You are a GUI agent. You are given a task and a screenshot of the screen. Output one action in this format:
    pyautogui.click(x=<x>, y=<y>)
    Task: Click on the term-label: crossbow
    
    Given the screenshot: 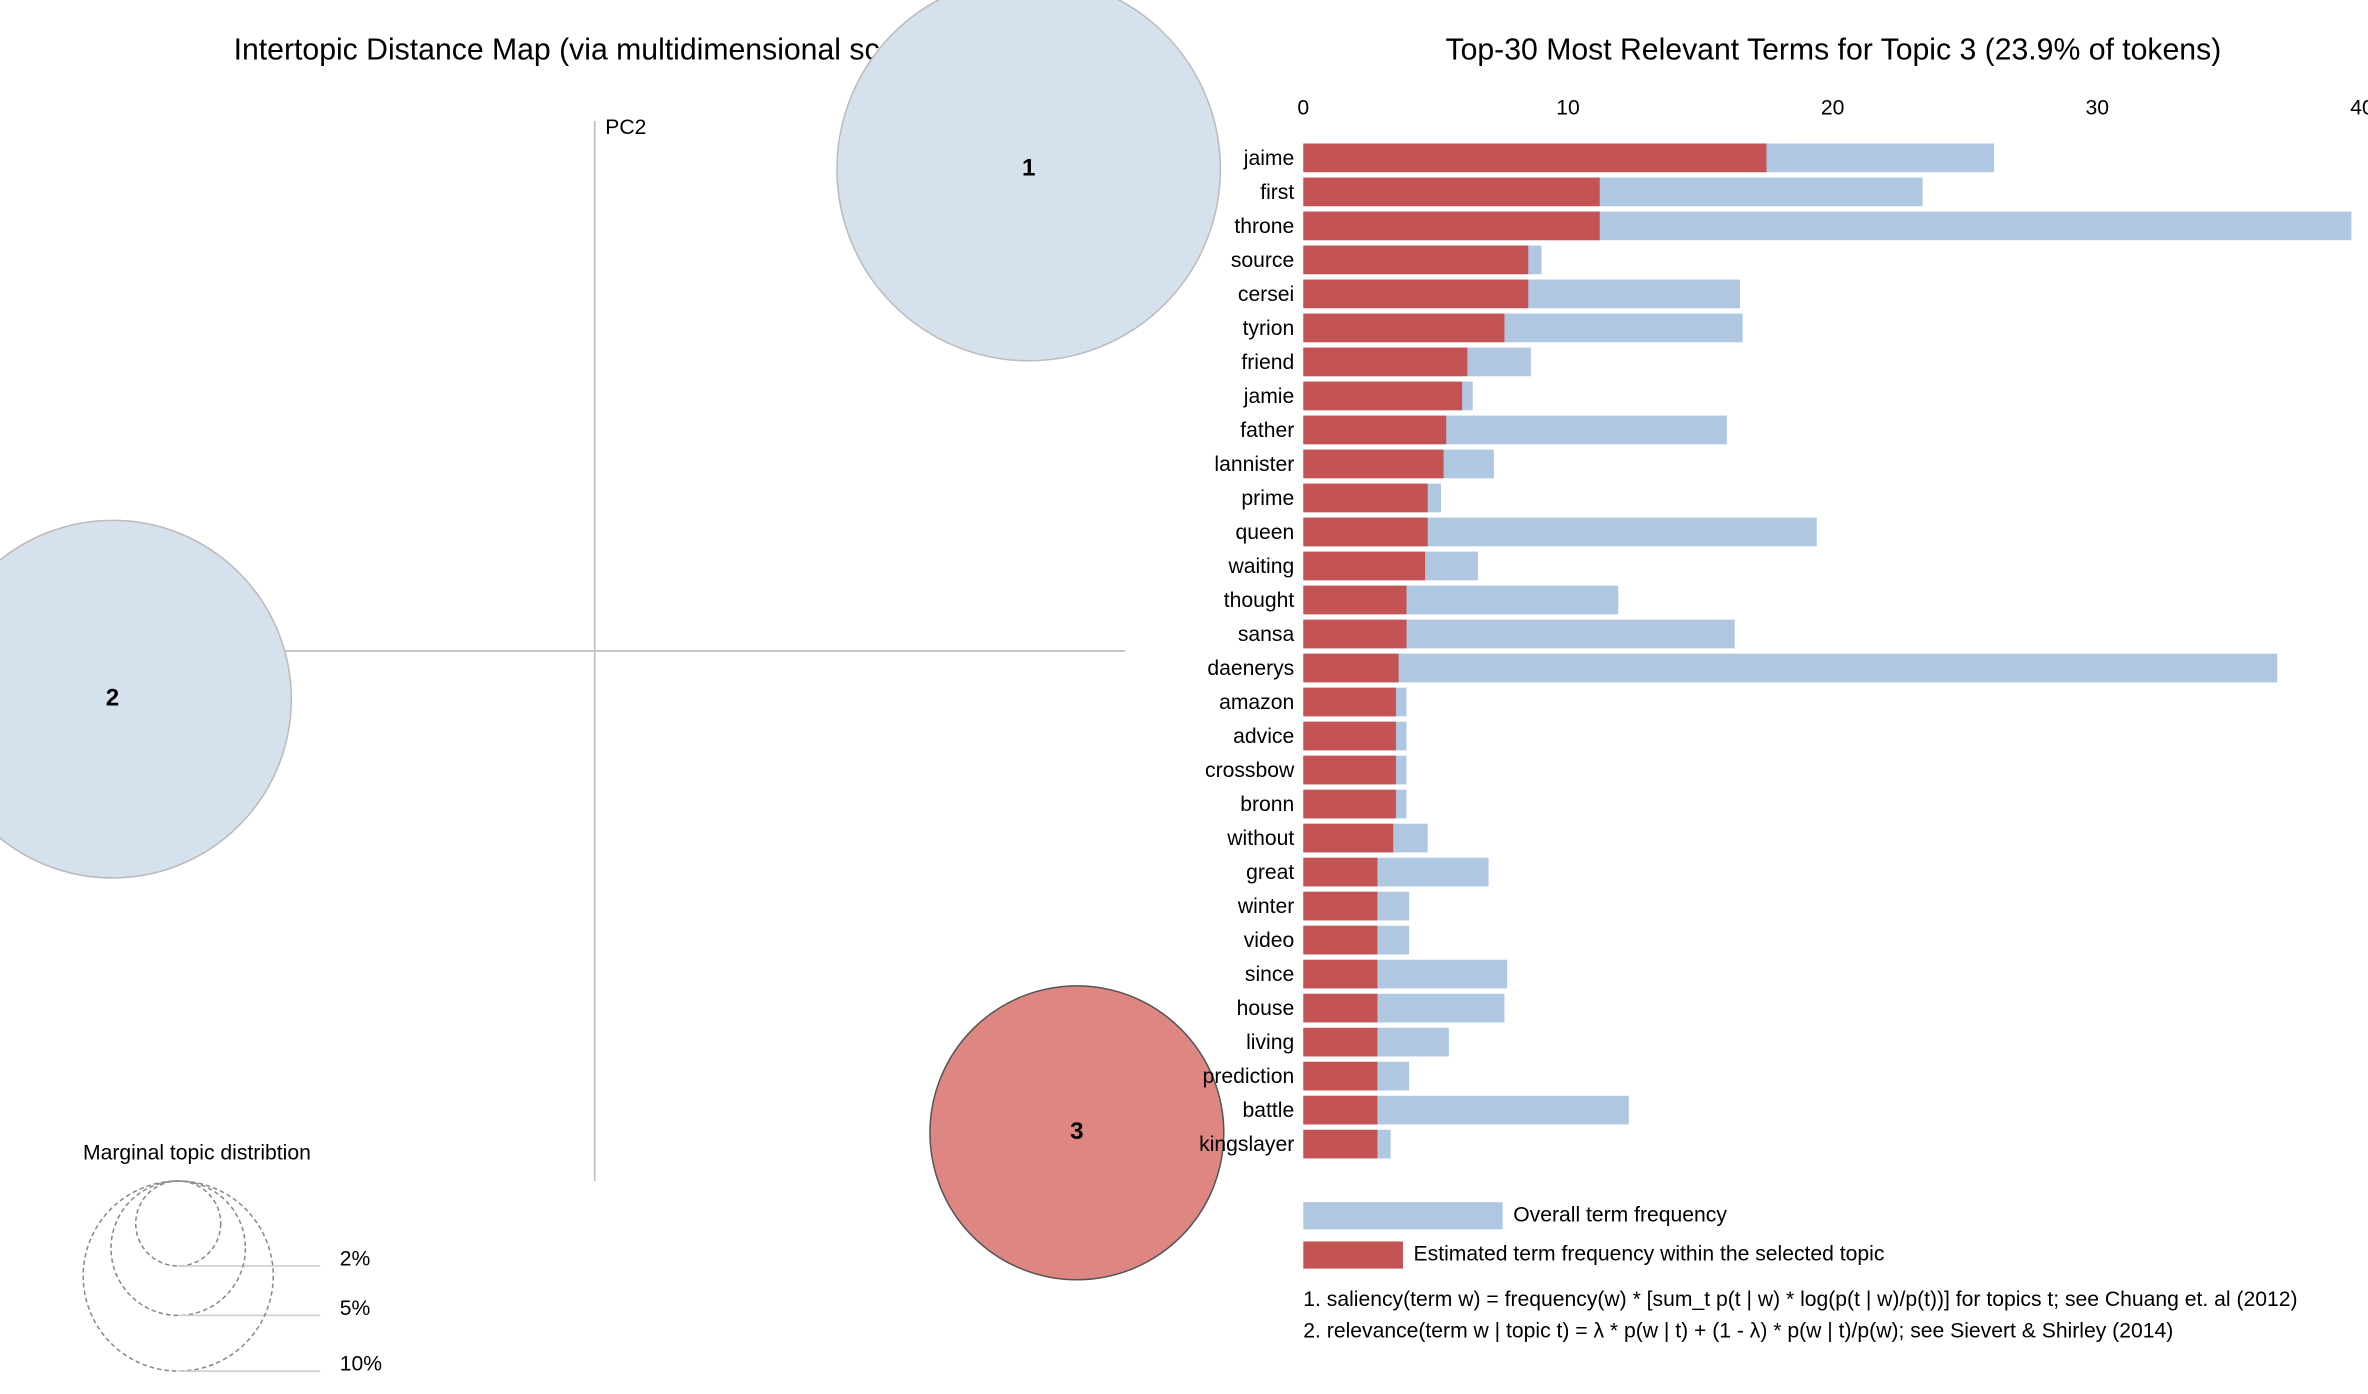 What is the action you would take?
    pyautogui.click(x=1250, y=770)
    